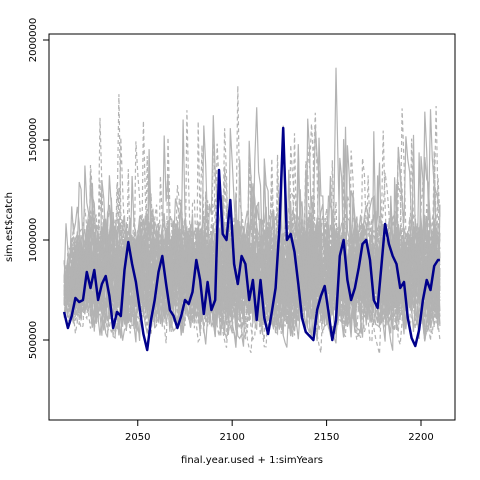 Image resolution: width=480 pixels, height=480 pixels. What do you see at coordinates (420, 437) in the screenshot?
I see `x-tick-label: 2200` at bounding box center [420, 437].